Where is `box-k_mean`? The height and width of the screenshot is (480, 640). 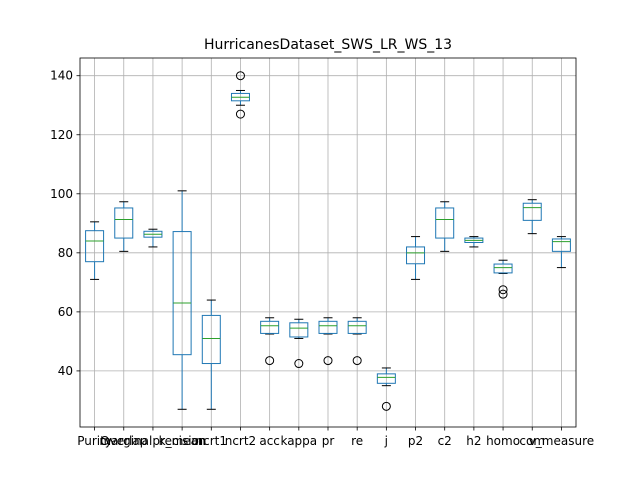
box-k_mean is located at coordinates (182, 300).